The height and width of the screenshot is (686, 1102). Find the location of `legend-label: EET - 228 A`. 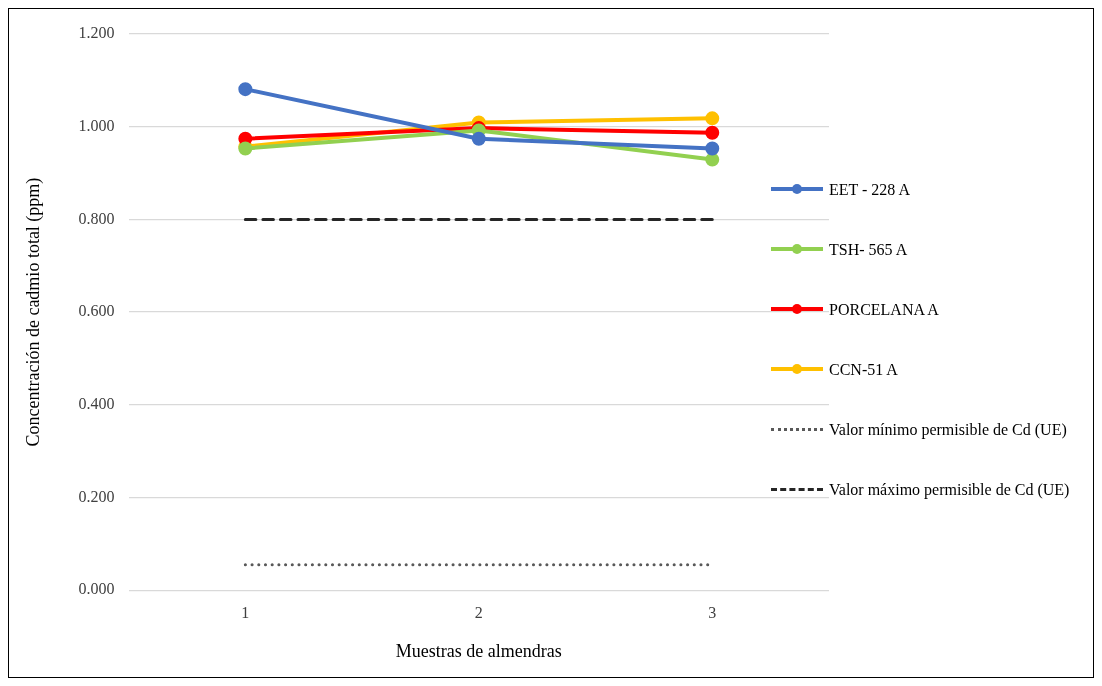

legend-label: EET - 228 A is located at coordinates (870, 190).